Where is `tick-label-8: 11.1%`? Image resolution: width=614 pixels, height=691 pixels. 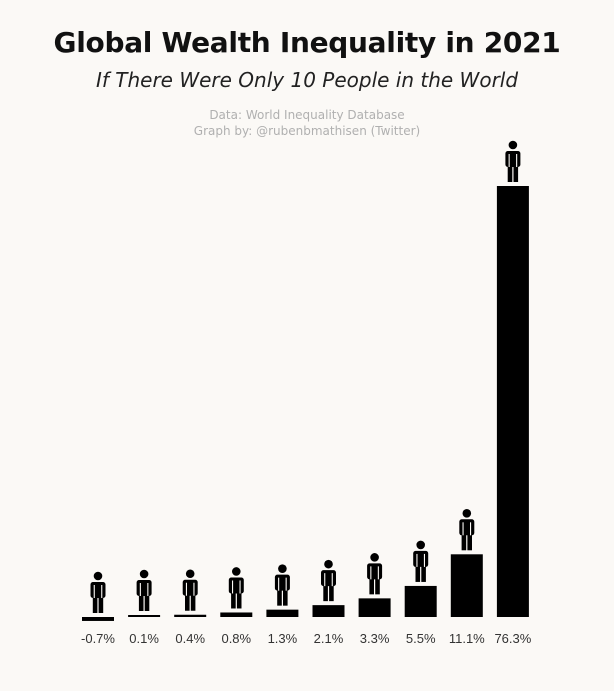
tick-label-8: 11.1% is located at coordinates (467, 638).